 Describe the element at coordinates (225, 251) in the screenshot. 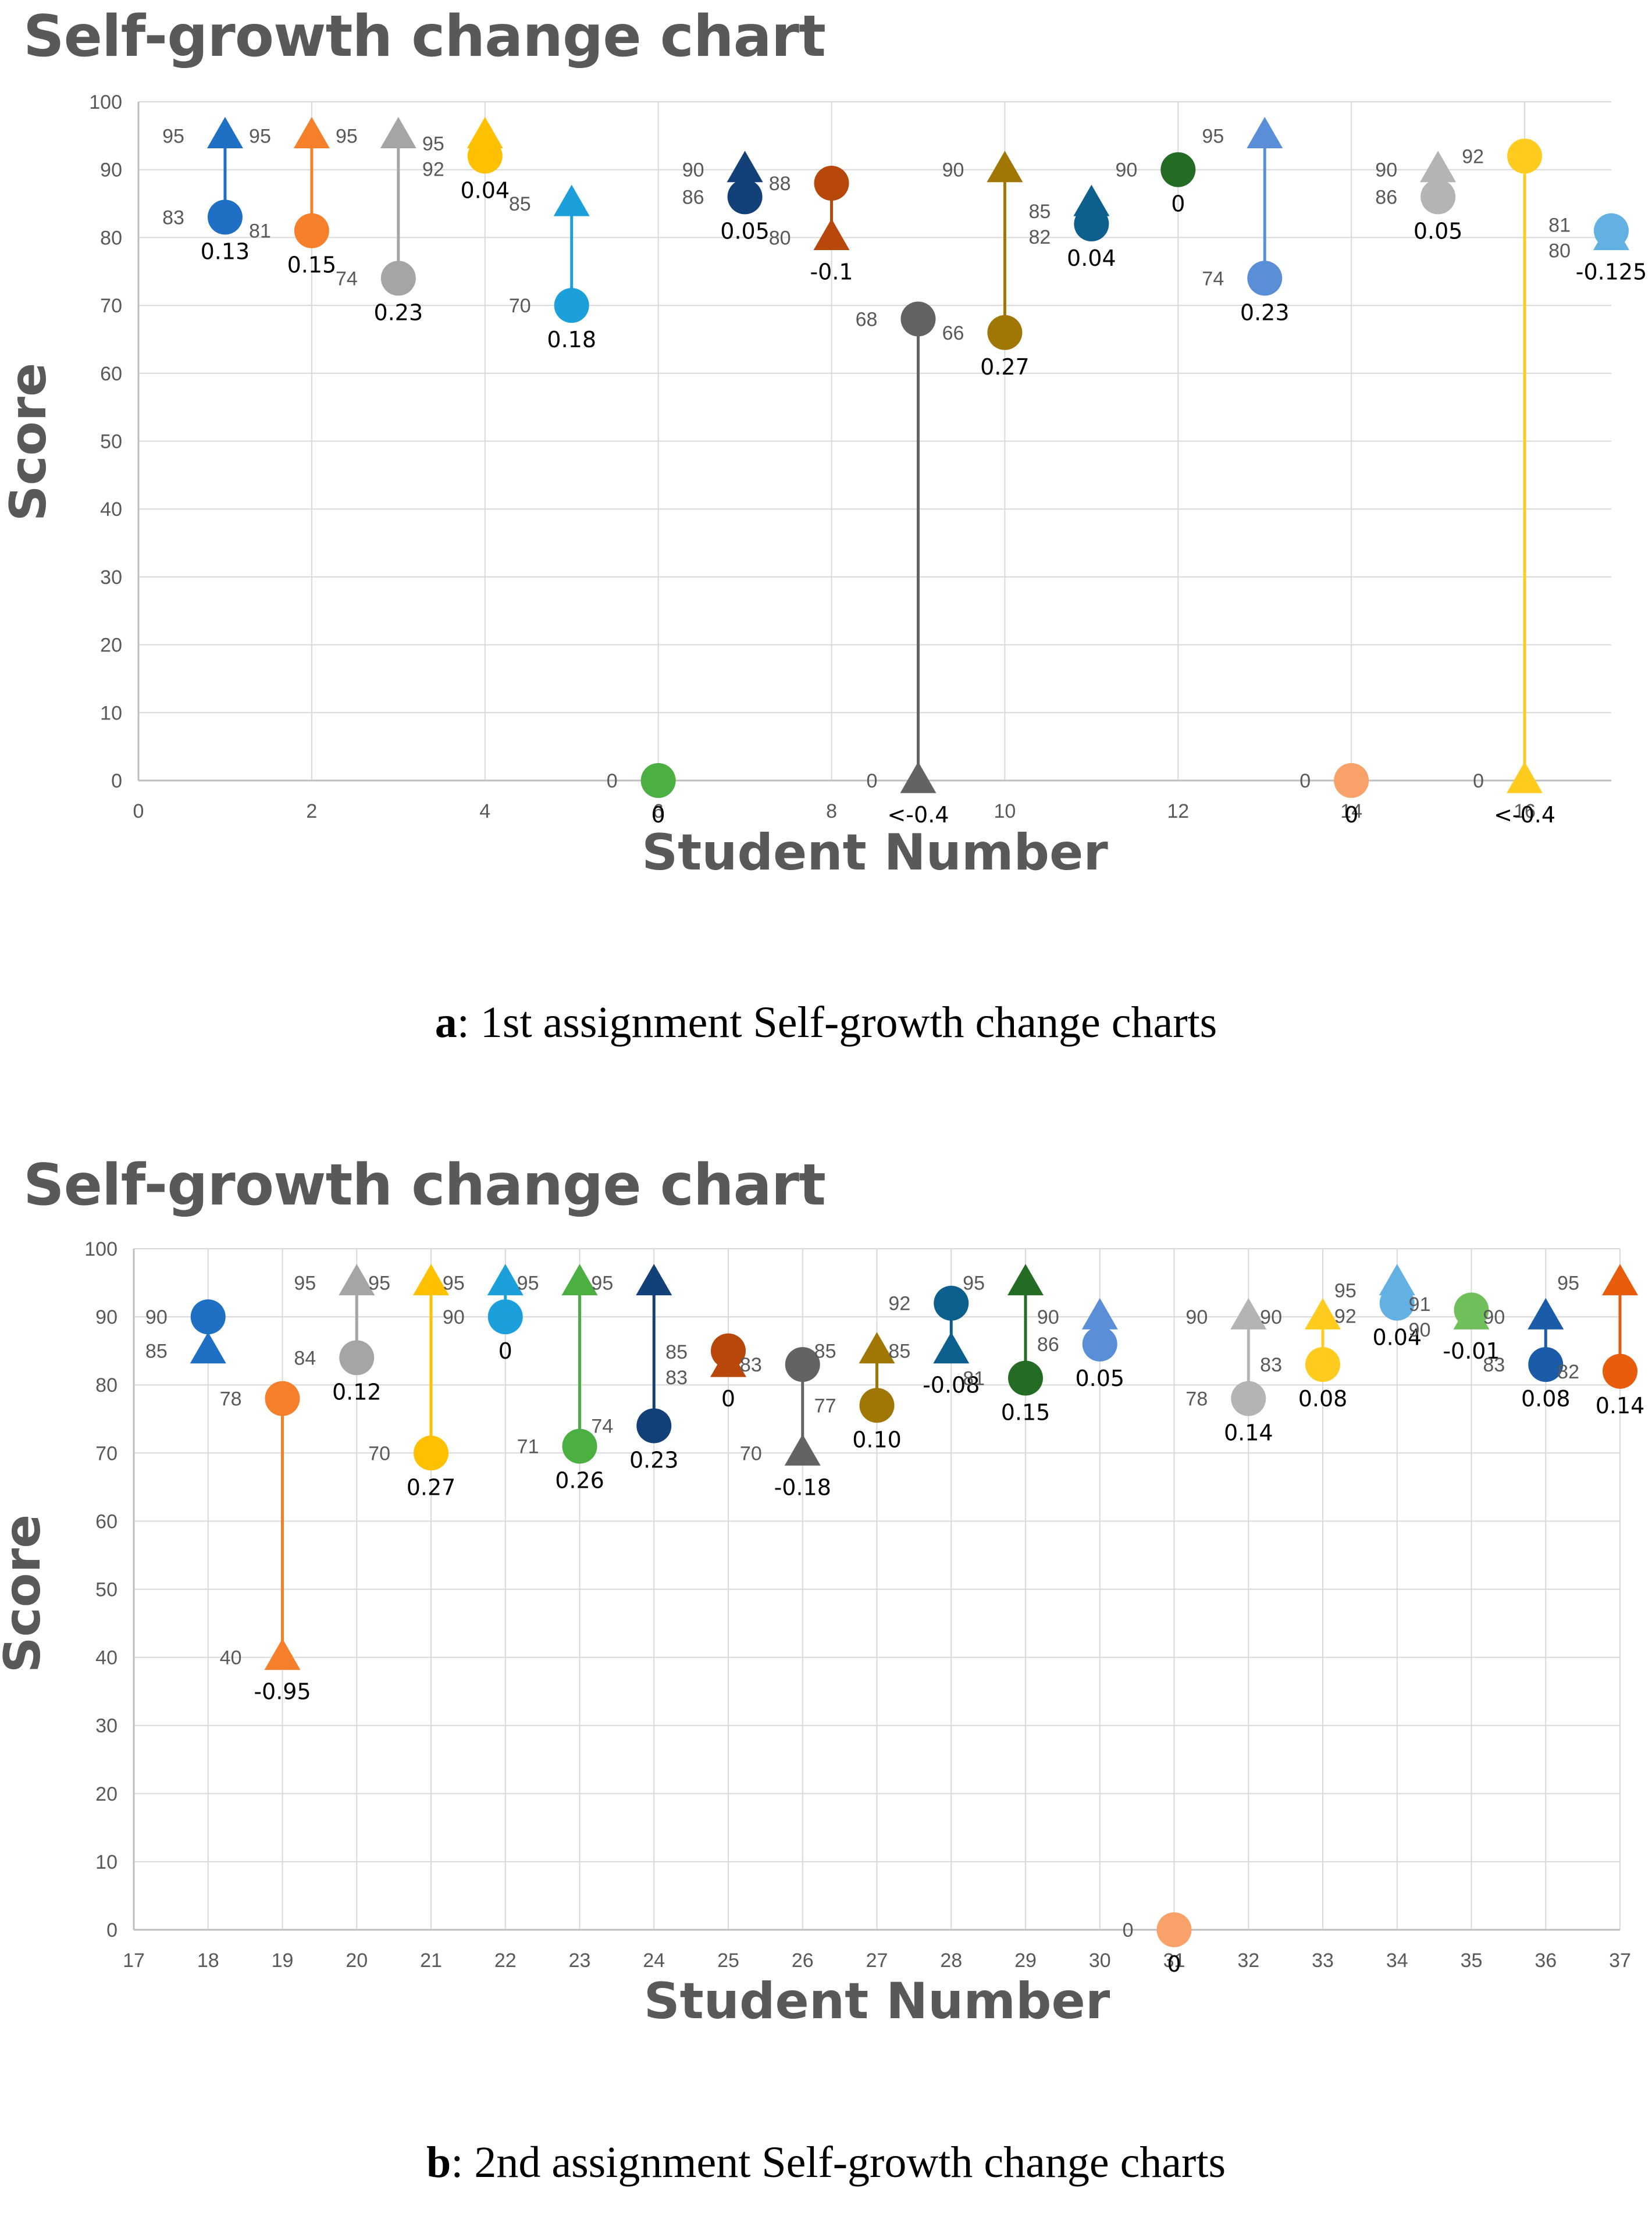

I see `change-label: 0.13` at that location.